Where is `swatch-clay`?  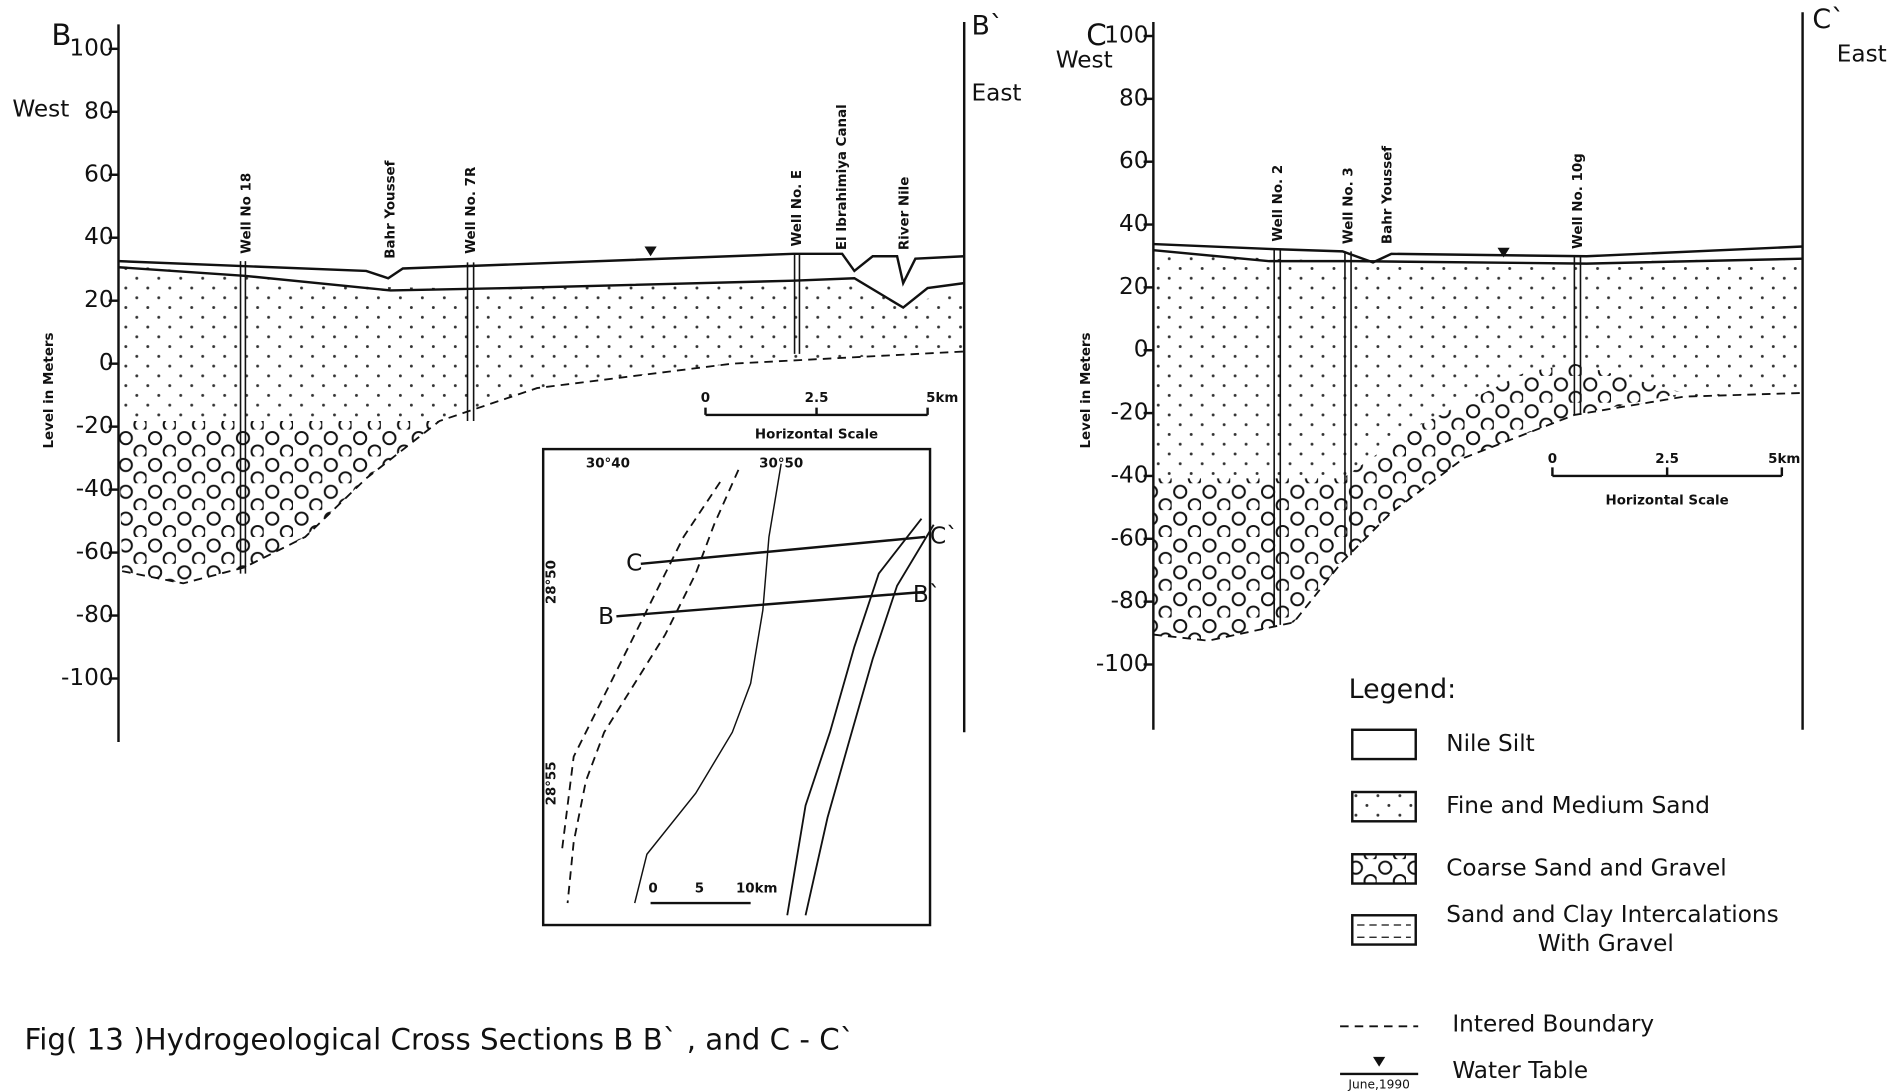 swatch-clay is located at coordinates (1384, 930).